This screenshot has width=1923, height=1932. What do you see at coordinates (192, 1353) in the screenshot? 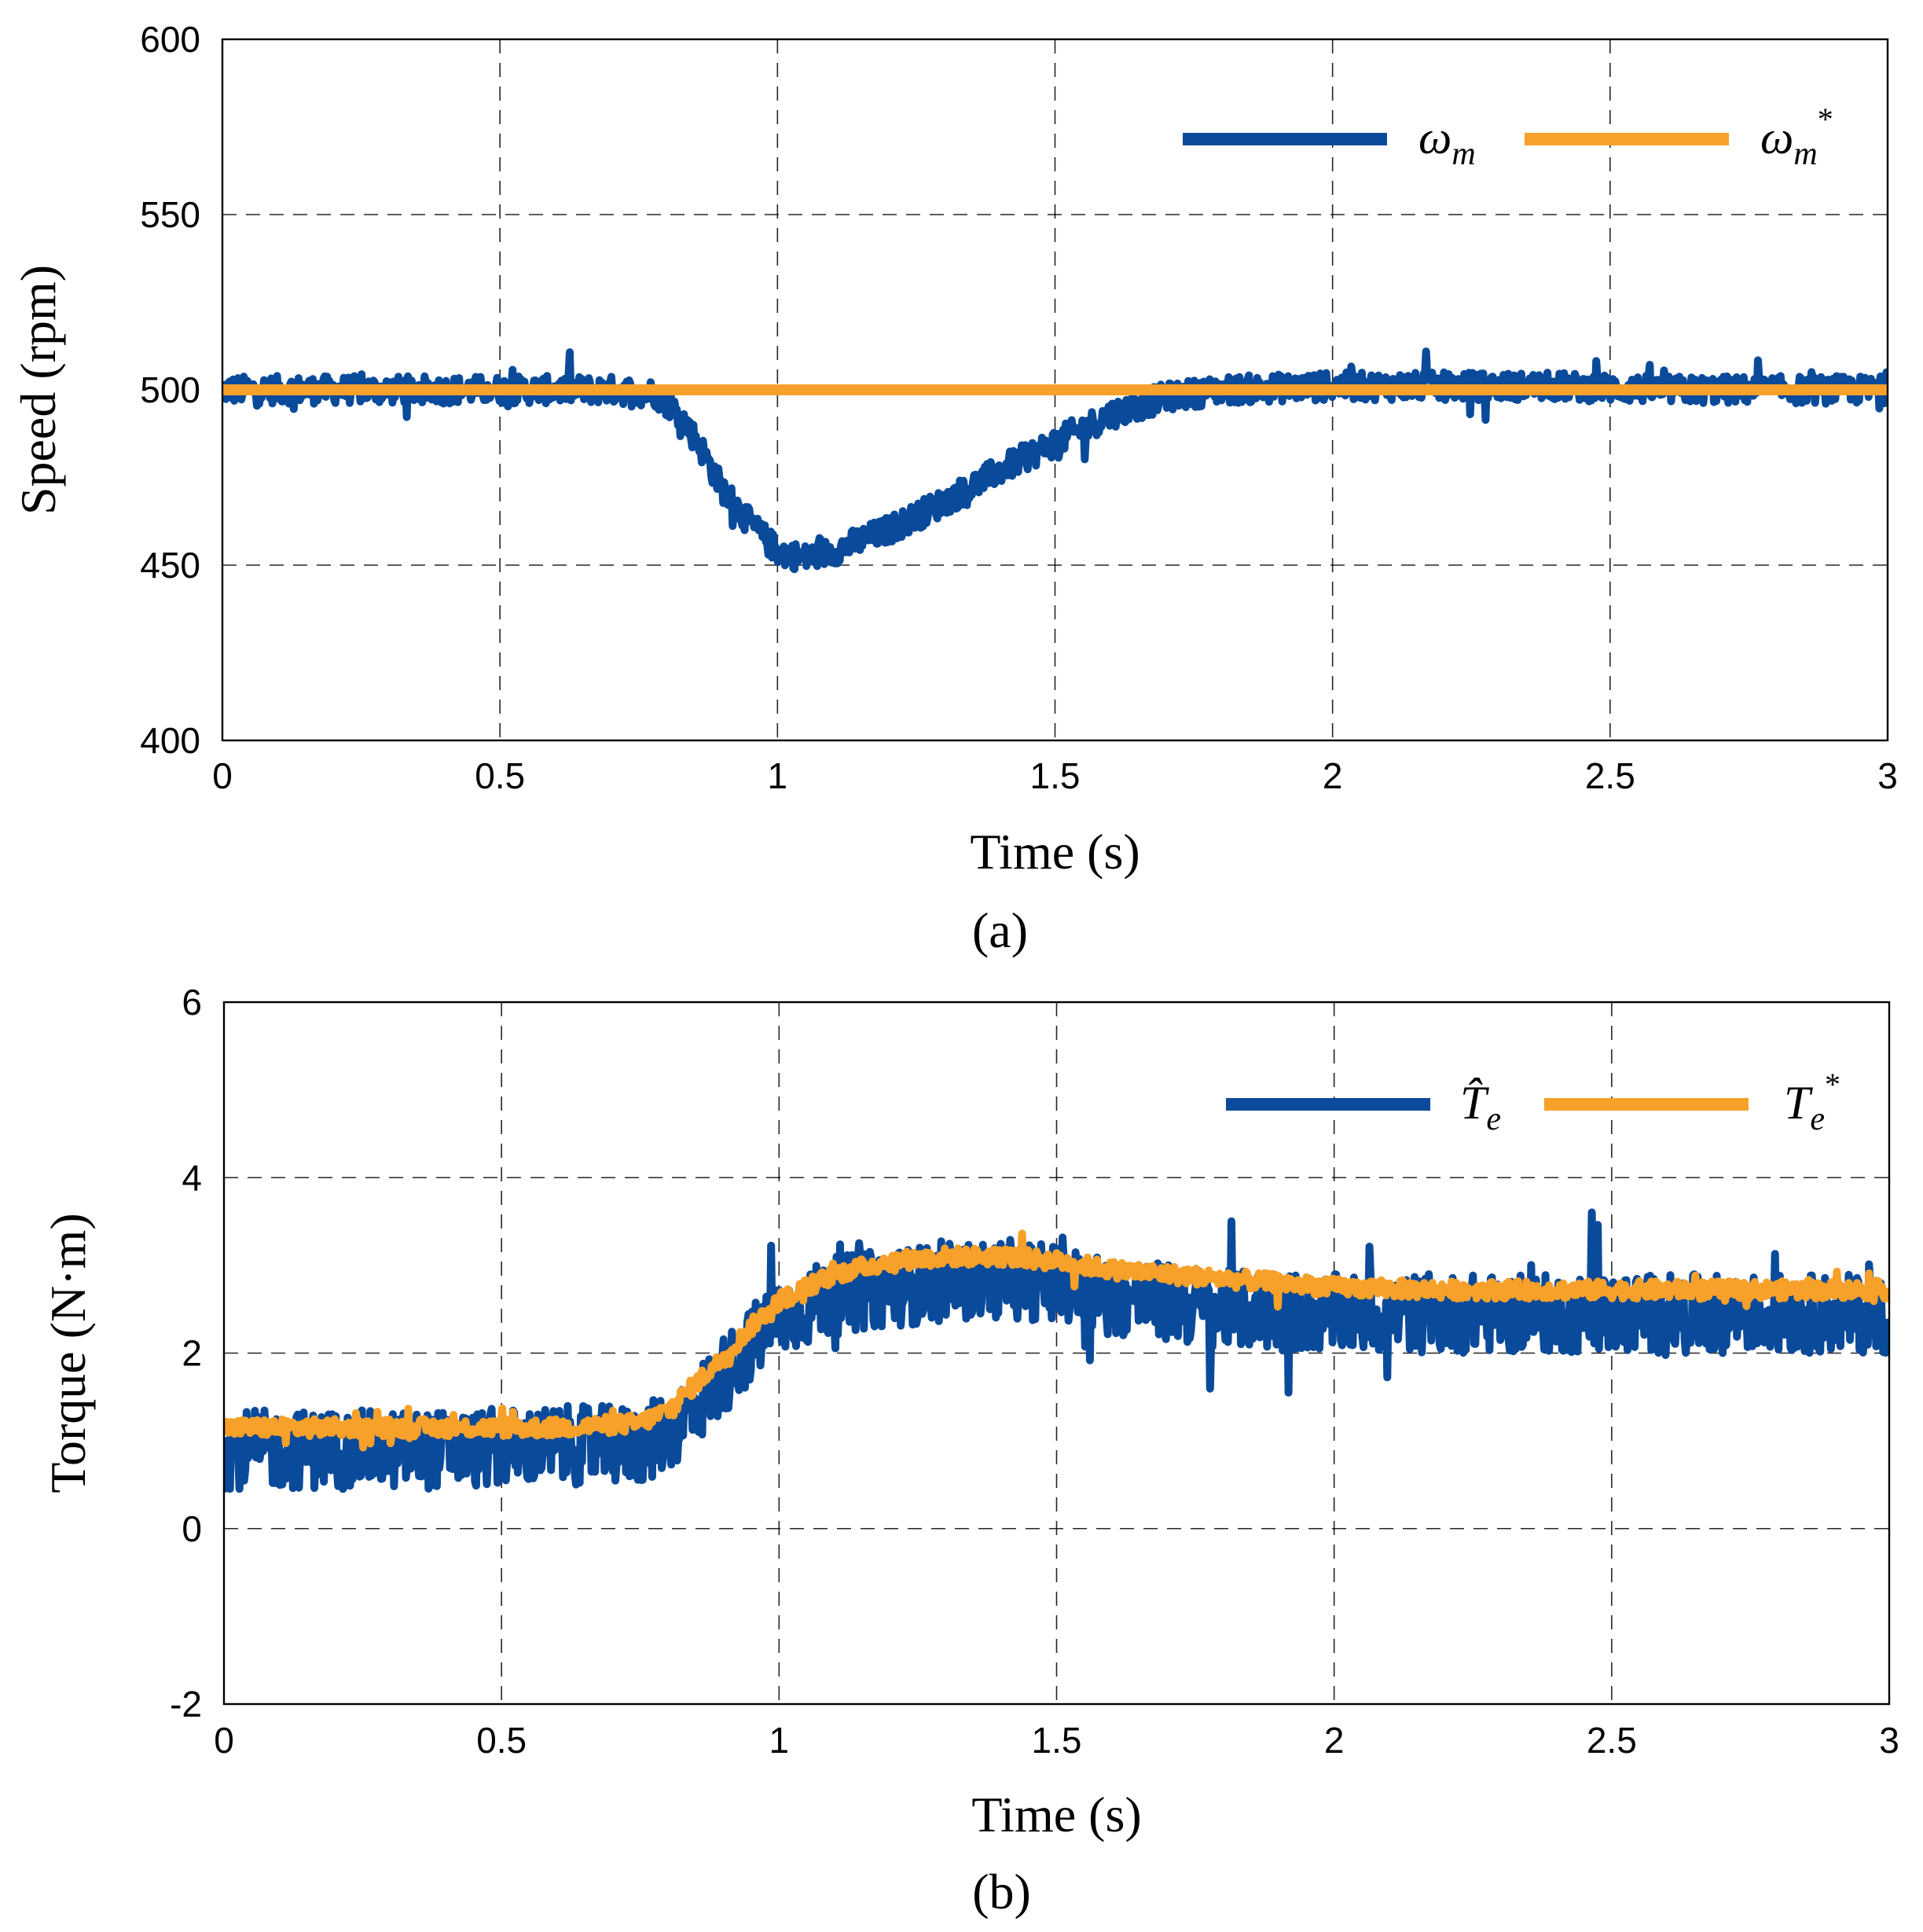
I see `y-tick-label: 2` at bounding box center [192, 1353].